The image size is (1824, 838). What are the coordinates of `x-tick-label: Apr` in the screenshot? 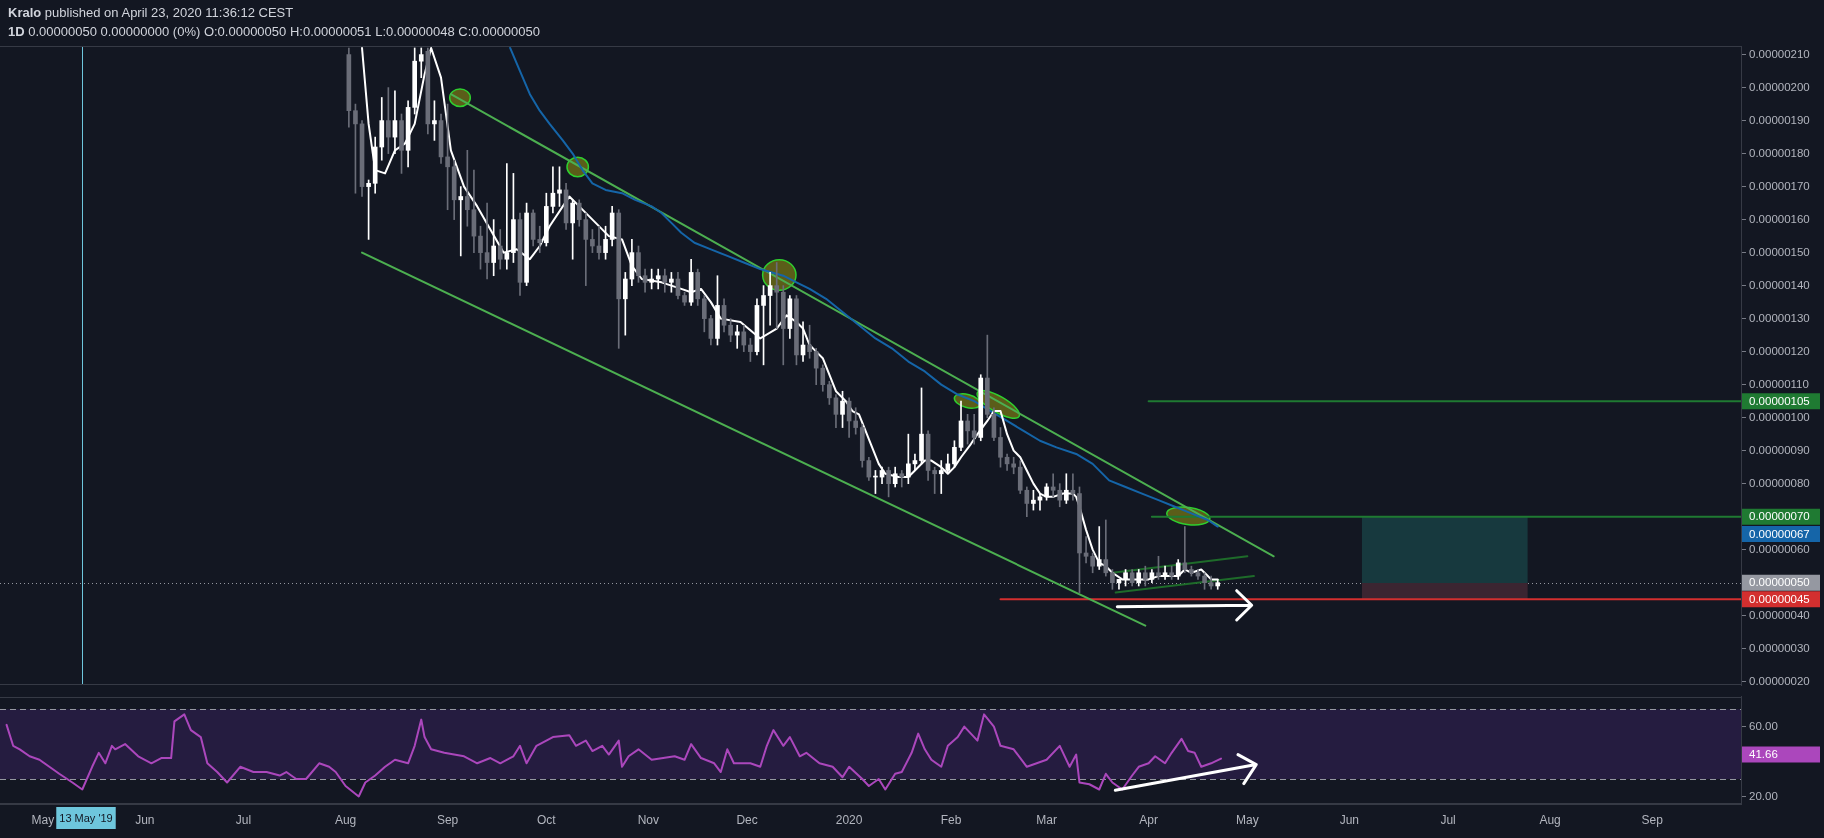 It's located at (1148, 819).